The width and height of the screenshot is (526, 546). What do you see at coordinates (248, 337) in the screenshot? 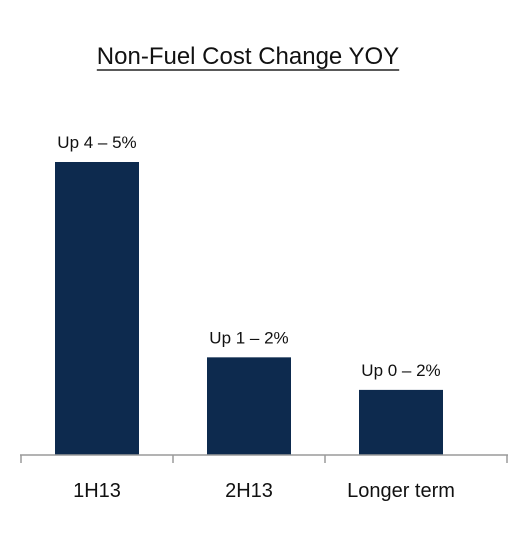
I see `data-label-1: Up 1 – 2%` at bounding box center [248, 337].